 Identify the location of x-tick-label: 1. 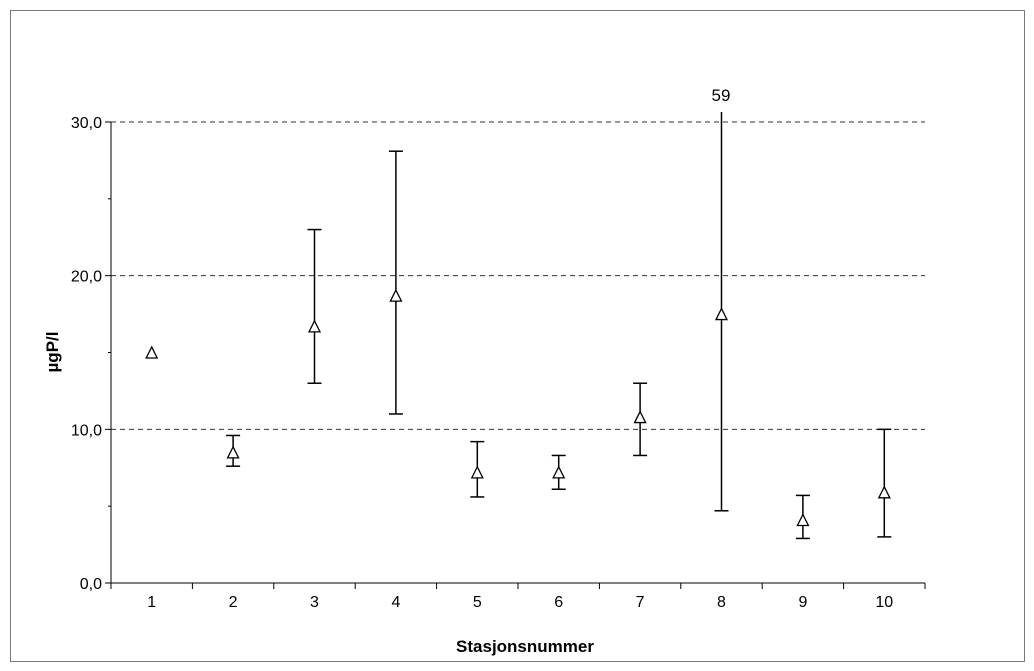
(151, 602).